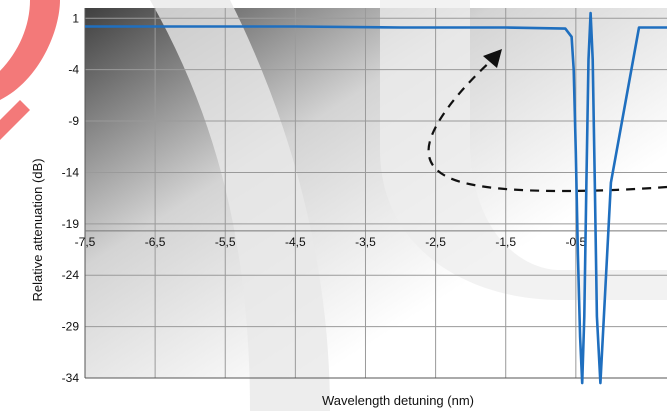 This screenshot has width=667, height=411. Describe the element at coordinates (85, 242) in the screenshot. I see `x-tick-label: -7,5` at that location.